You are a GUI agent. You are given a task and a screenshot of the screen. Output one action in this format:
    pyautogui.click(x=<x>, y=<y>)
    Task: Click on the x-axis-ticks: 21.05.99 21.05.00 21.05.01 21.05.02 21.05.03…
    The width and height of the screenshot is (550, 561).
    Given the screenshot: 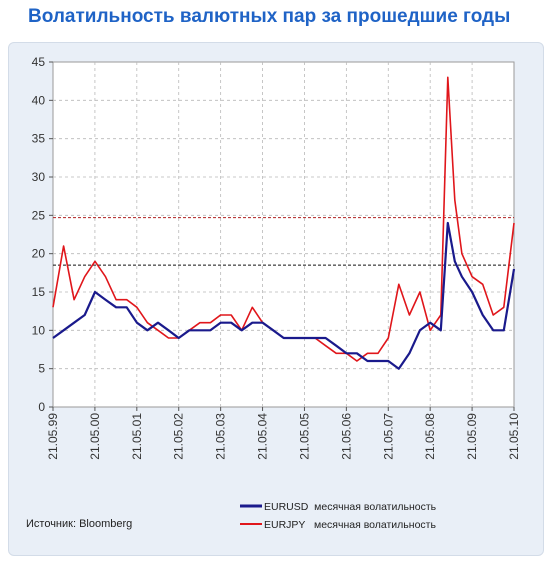 What is the action you would take?
    pyautogui.click(x=283, y=433)
    